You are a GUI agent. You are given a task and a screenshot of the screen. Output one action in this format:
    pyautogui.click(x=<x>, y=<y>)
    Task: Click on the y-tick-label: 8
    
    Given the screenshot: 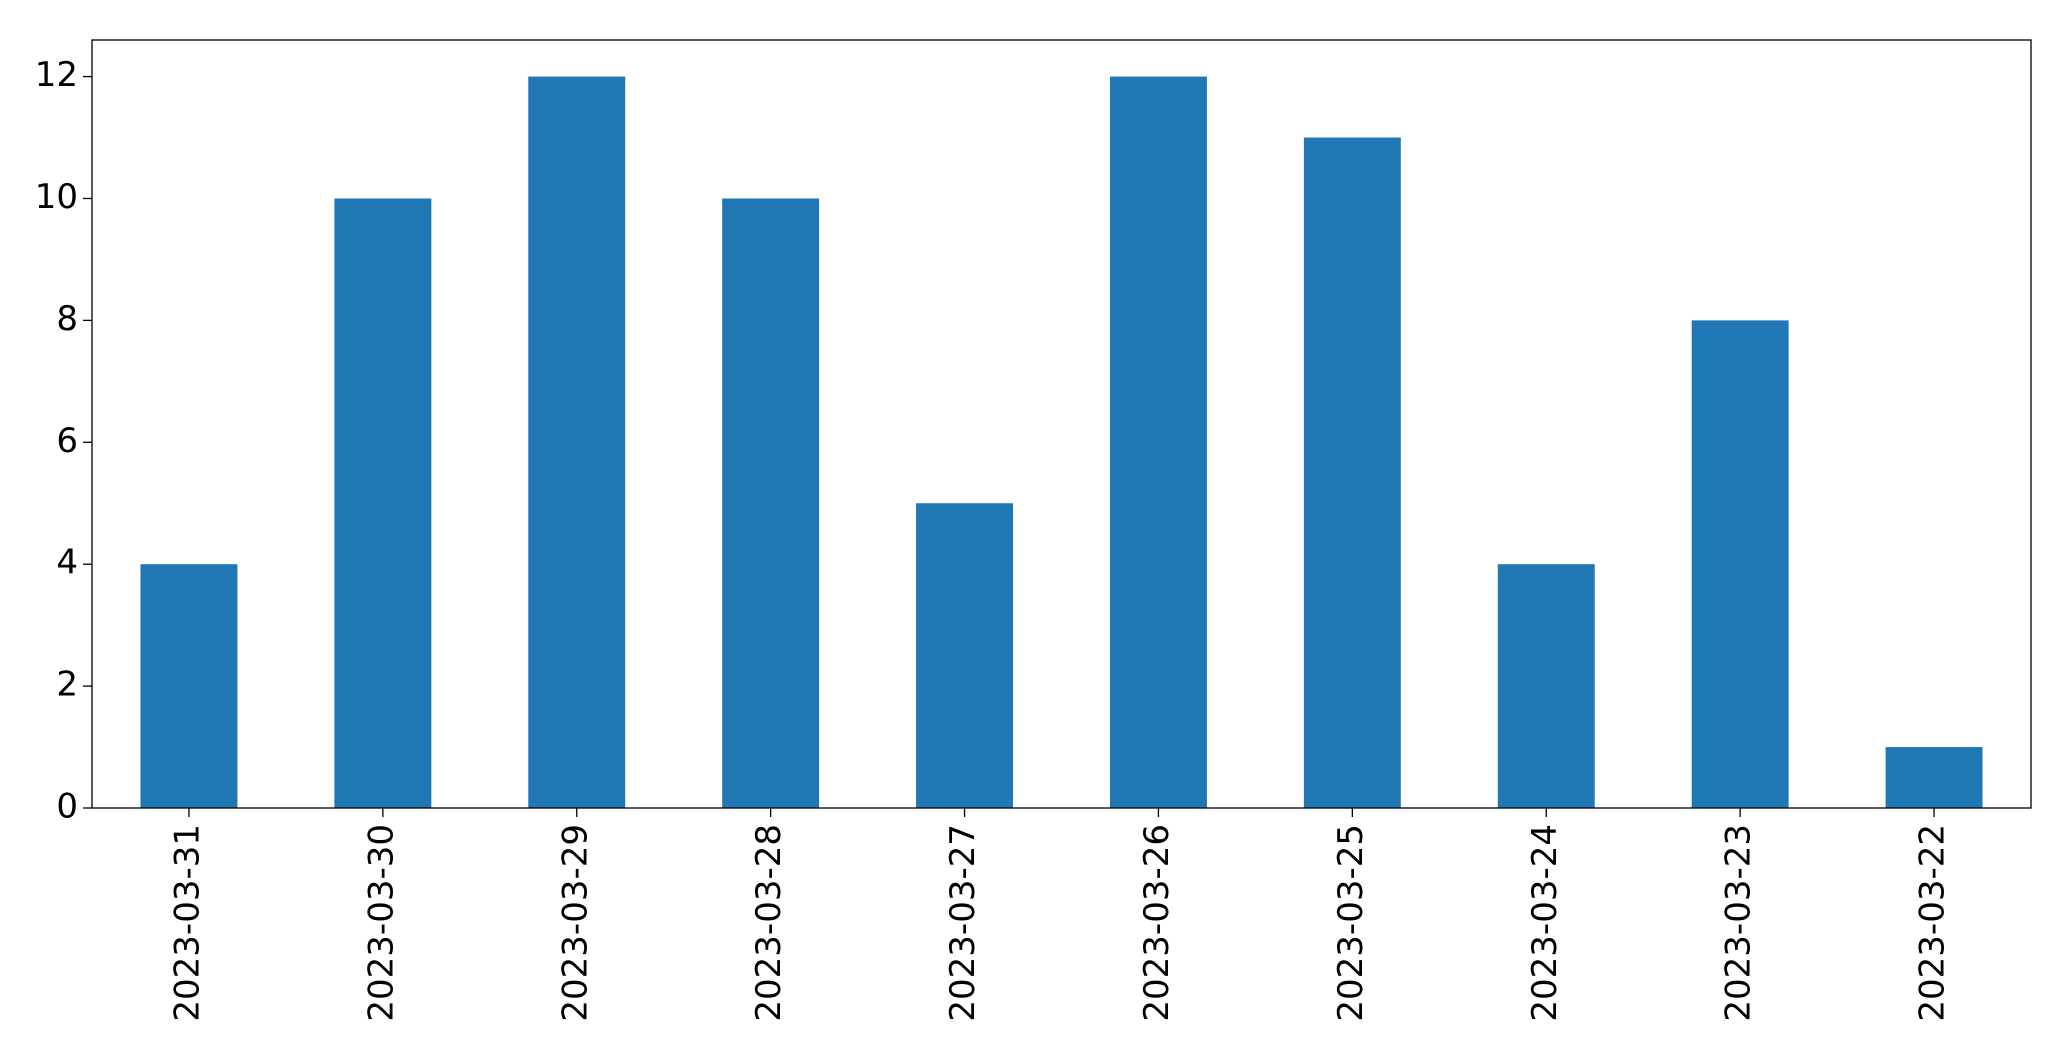 What is the action you would take?
    pyautogui.click(x=67, y=319)
    